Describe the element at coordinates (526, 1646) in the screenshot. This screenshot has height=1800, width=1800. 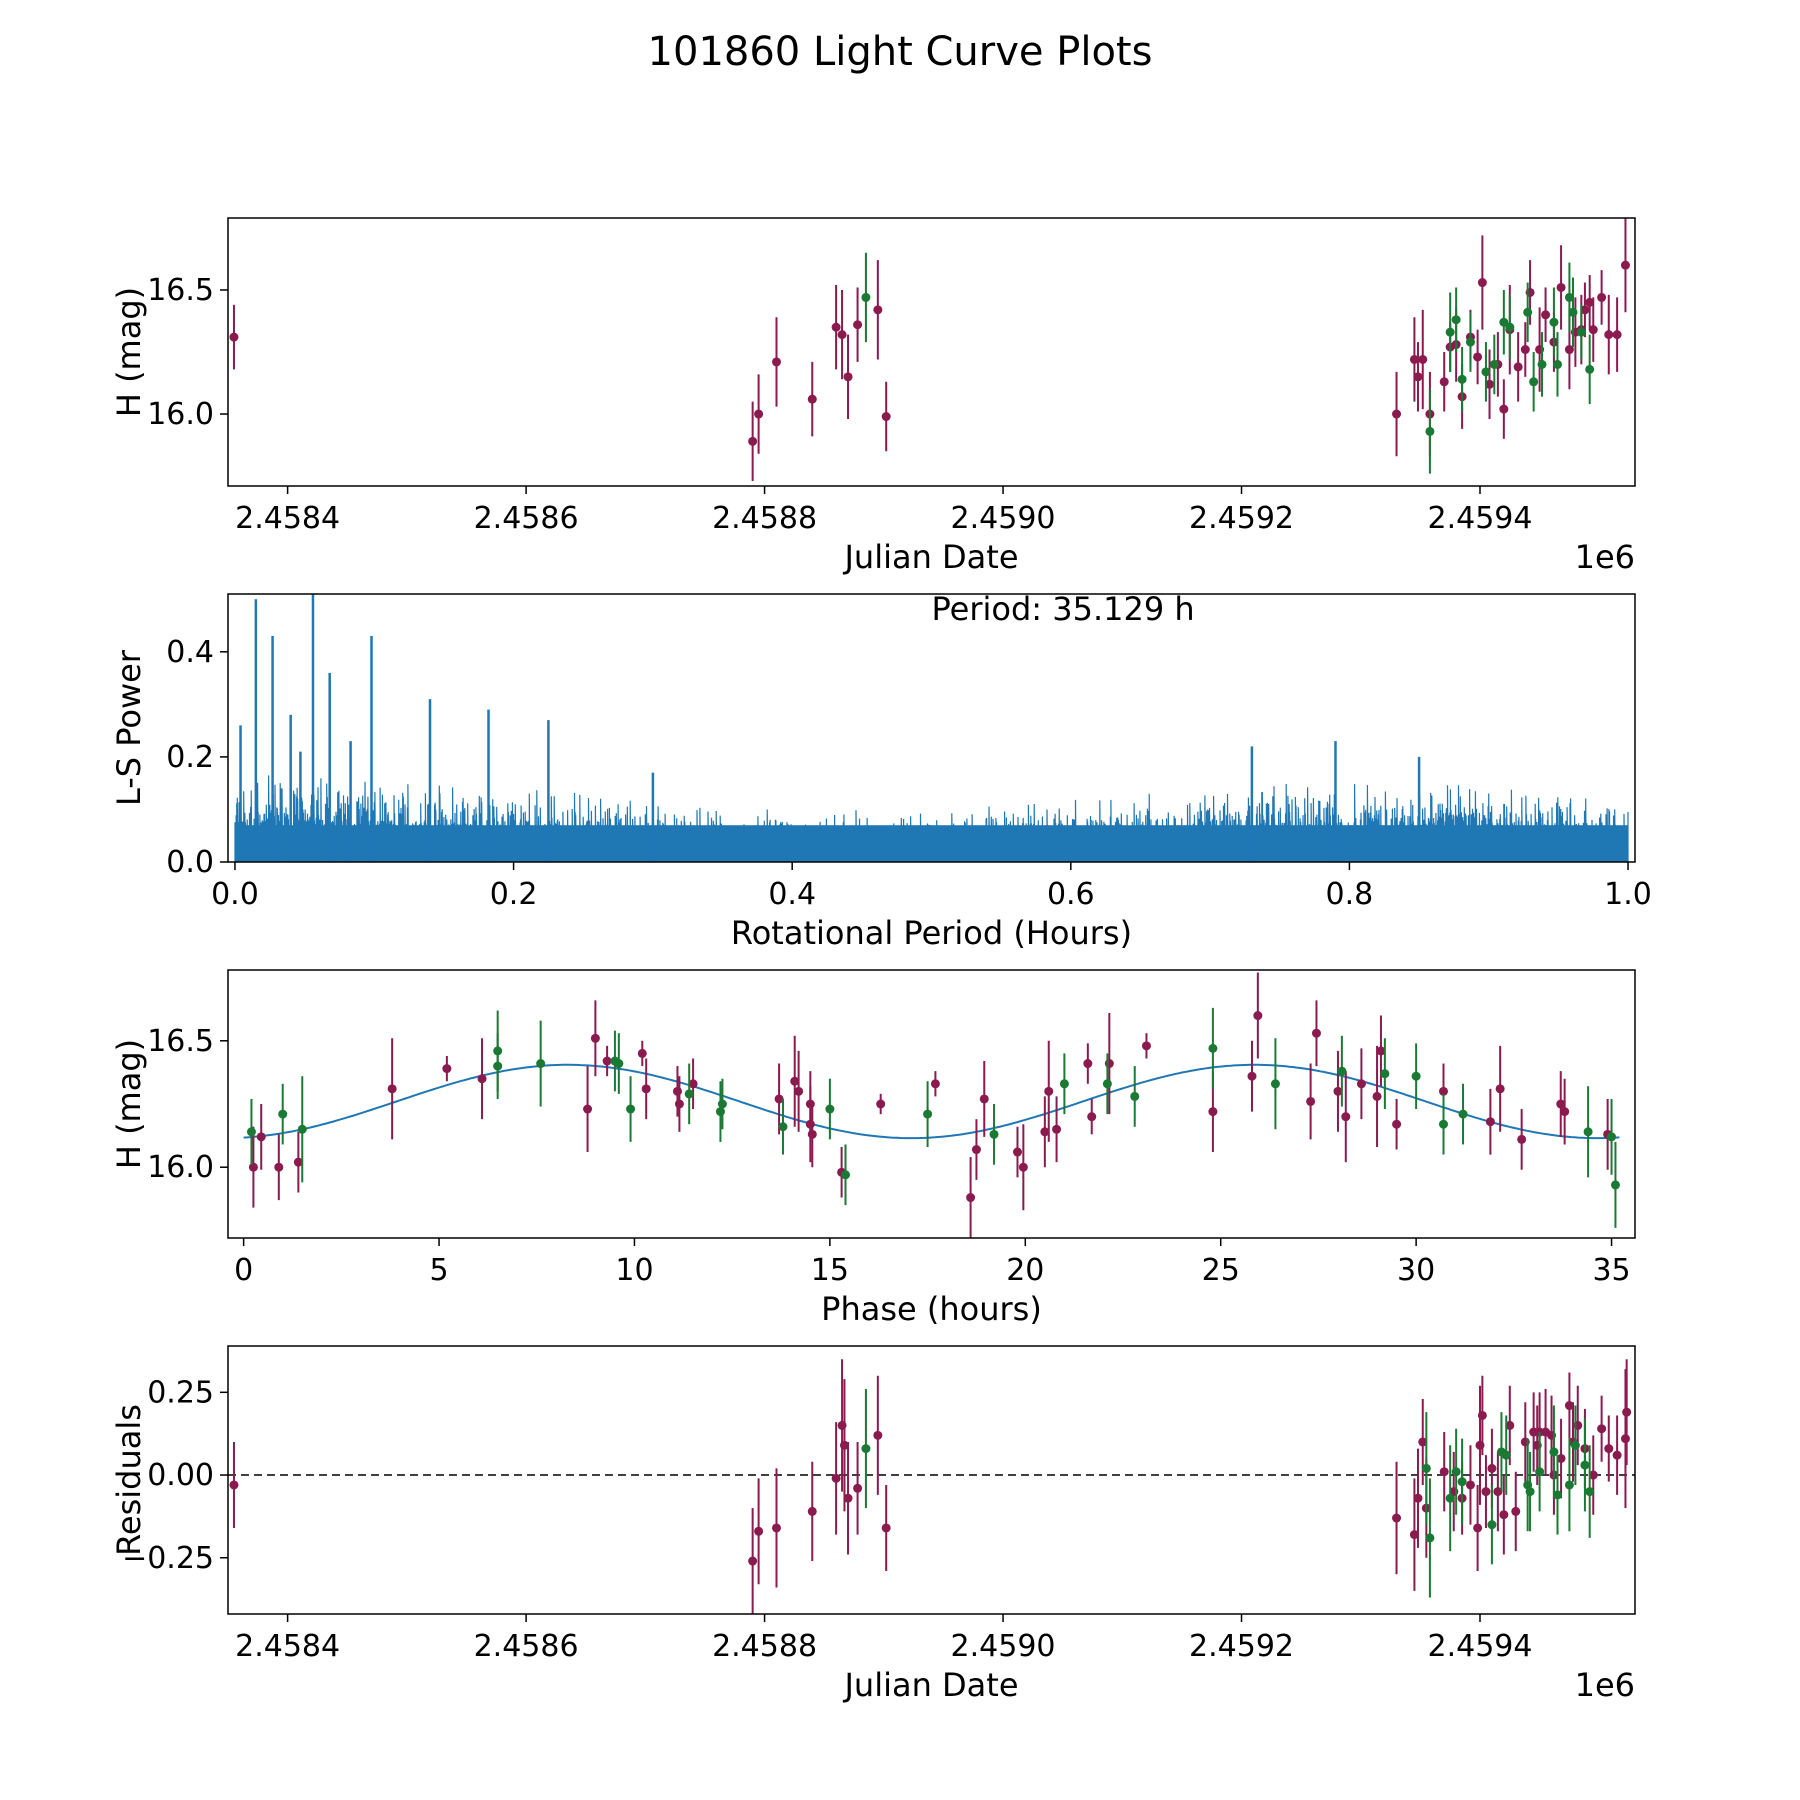
I see `x-tick-label: 2.4586` at that location.